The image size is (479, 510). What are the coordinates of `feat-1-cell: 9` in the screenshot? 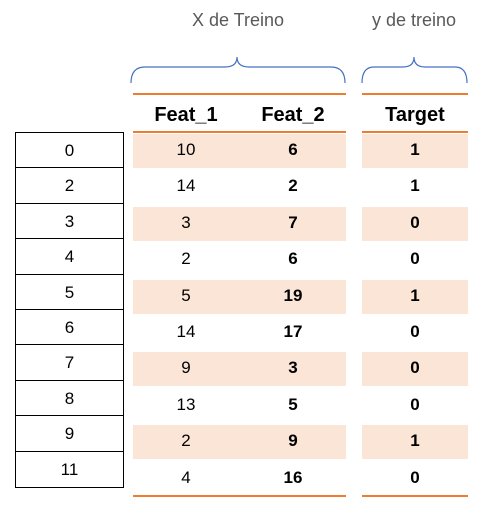 It's located at (186, 368).